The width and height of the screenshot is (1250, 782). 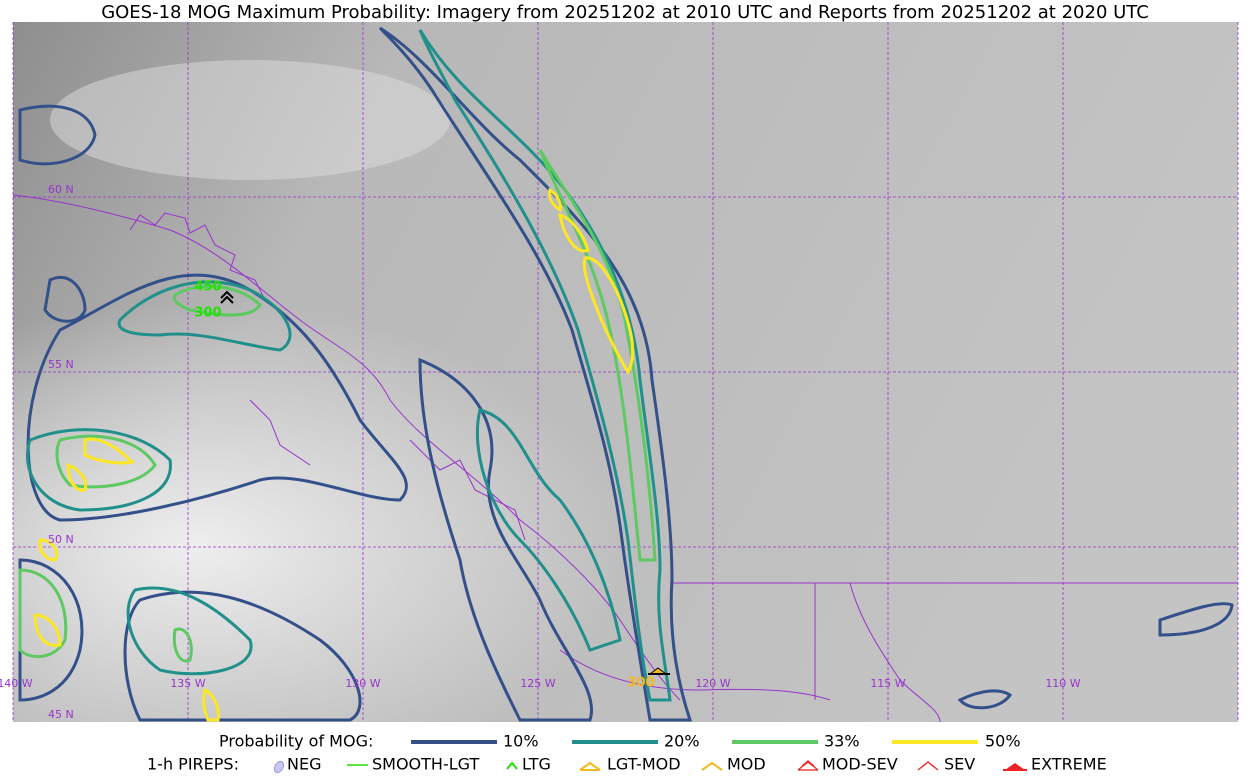 I want to click on legend-label: 20%, so click(x=682, y=741).